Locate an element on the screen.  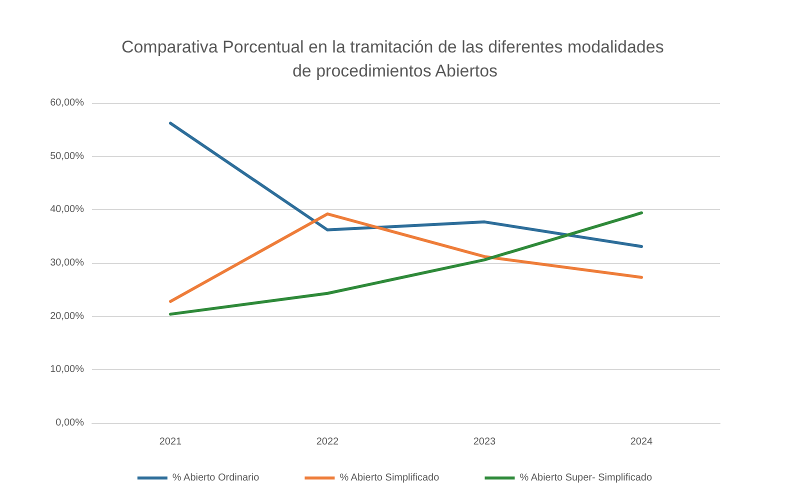
y-tick-label: 10,00% is located at coordinates (67, 370).